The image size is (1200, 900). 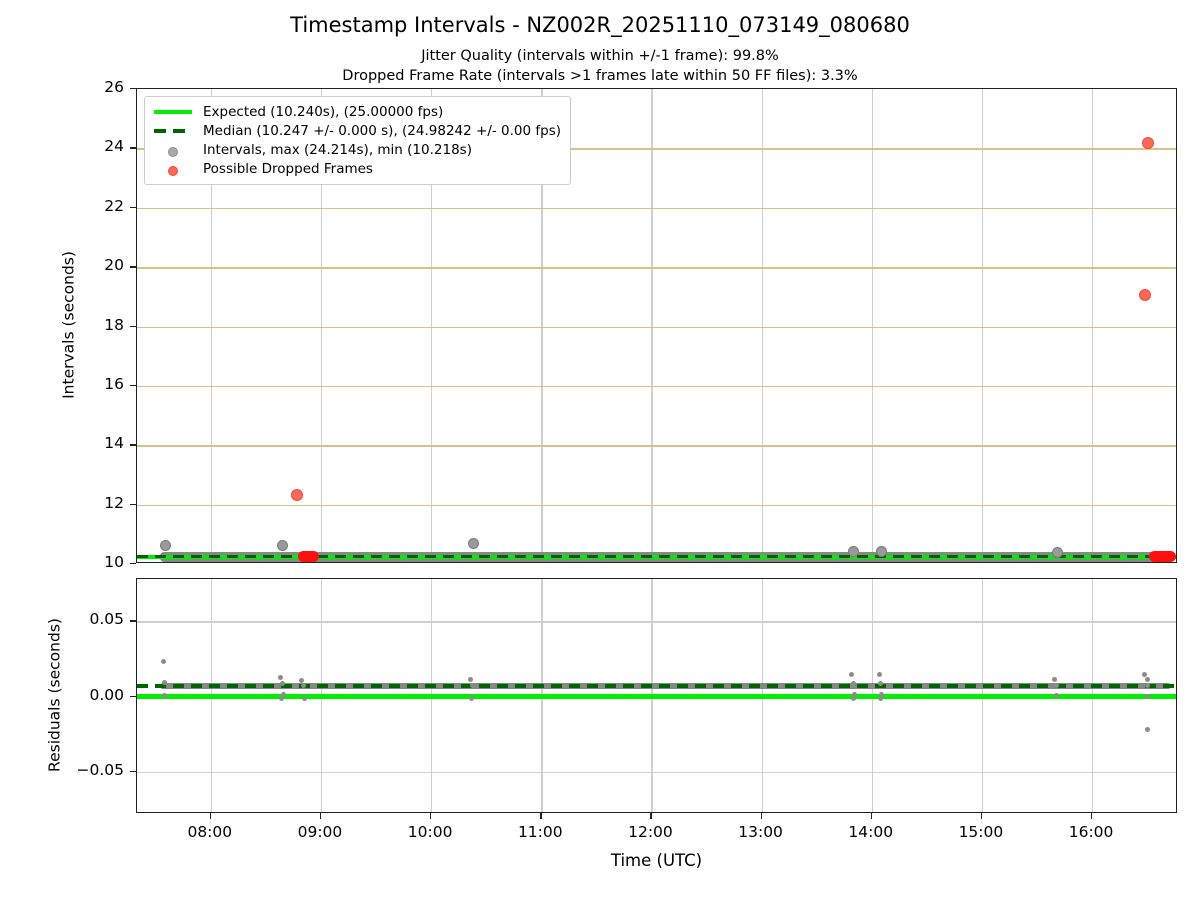 I want to click on expected-line, so click(x=656, y=696).